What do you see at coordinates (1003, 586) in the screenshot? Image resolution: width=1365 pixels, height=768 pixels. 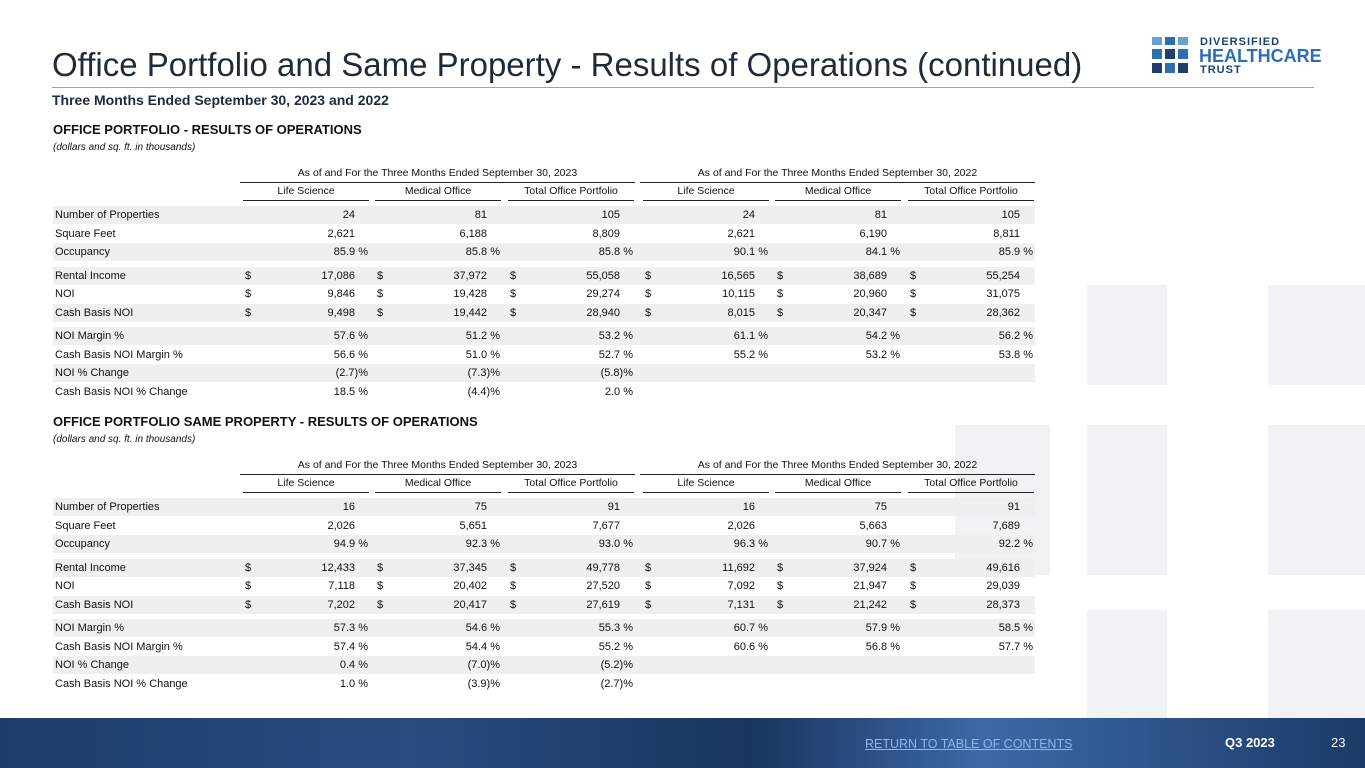 I see `cell: 29,039` at bounding box center [1003, 586].